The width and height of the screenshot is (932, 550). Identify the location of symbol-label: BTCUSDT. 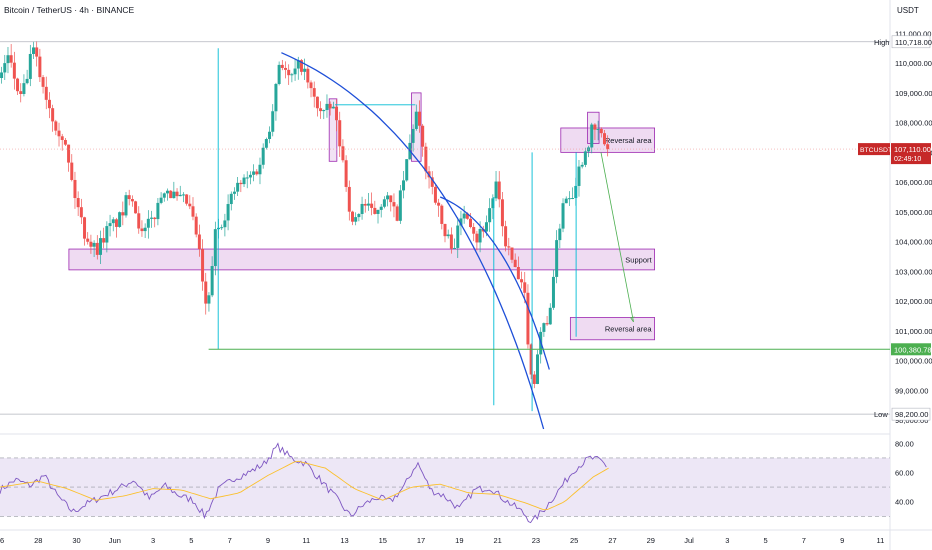
(876, 150).